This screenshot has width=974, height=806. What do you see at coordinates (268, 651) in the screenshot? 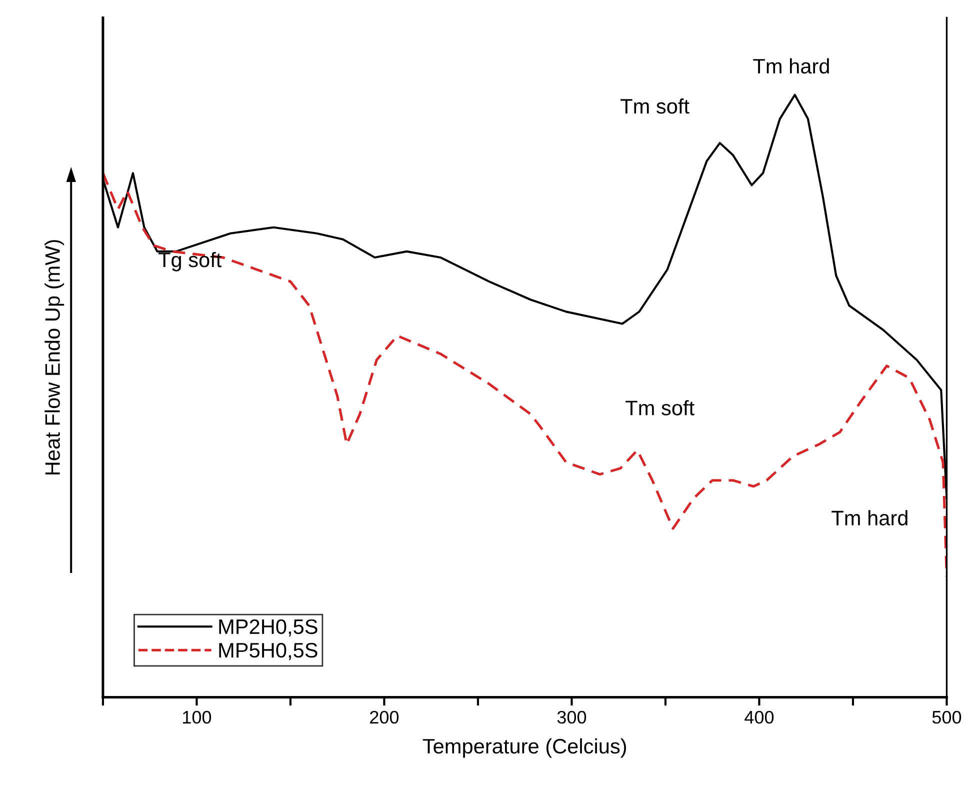
I see `legend-label: MP5H0,5S` at bounding box center [268, 651].